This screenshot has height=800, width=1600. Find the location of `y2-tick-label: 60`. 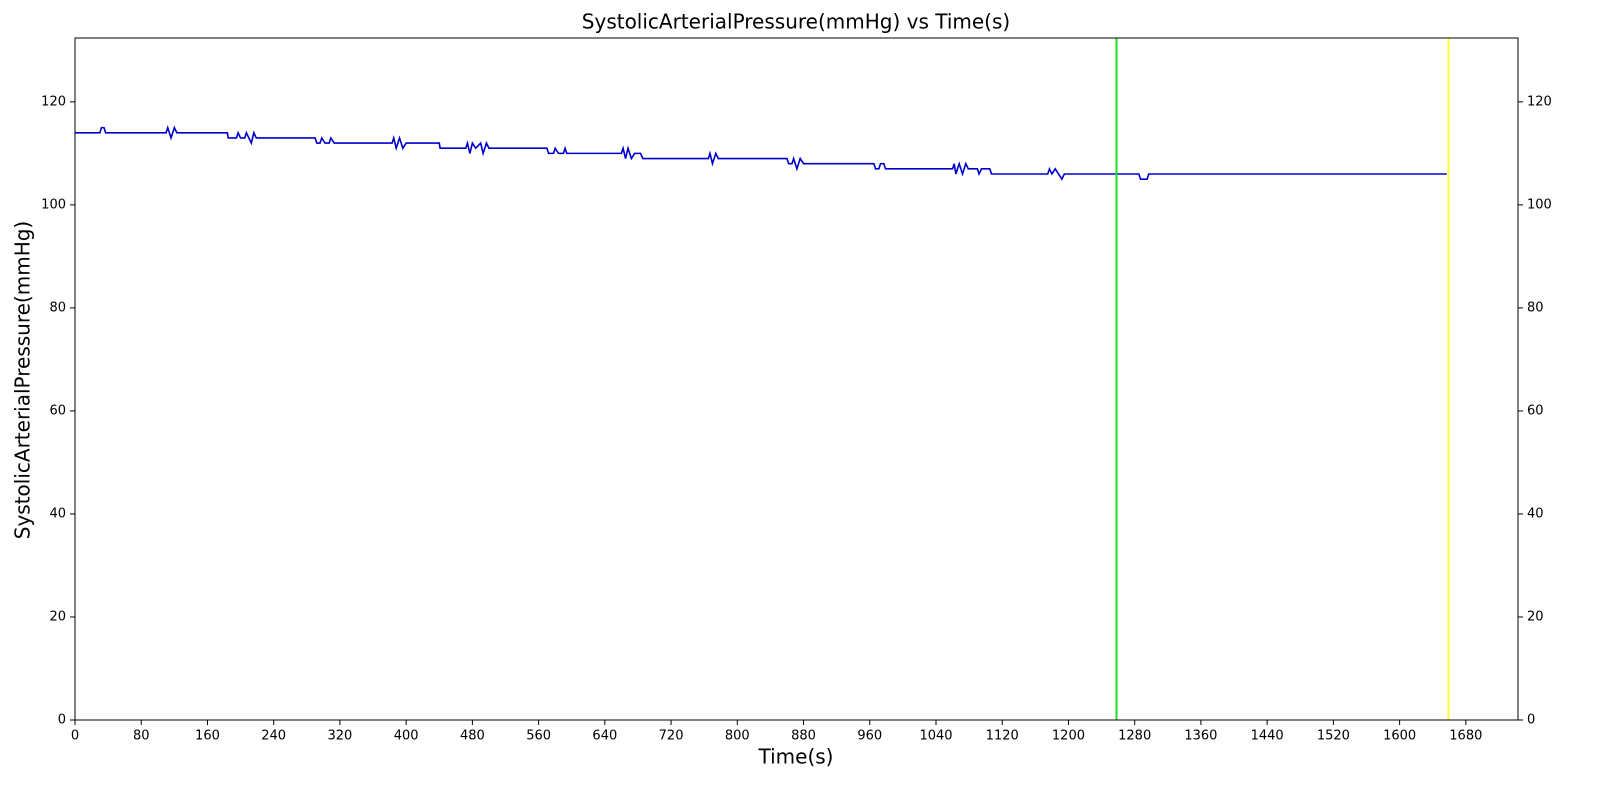

y2-tick-label: 60 is located at coordinates (1535, 410).